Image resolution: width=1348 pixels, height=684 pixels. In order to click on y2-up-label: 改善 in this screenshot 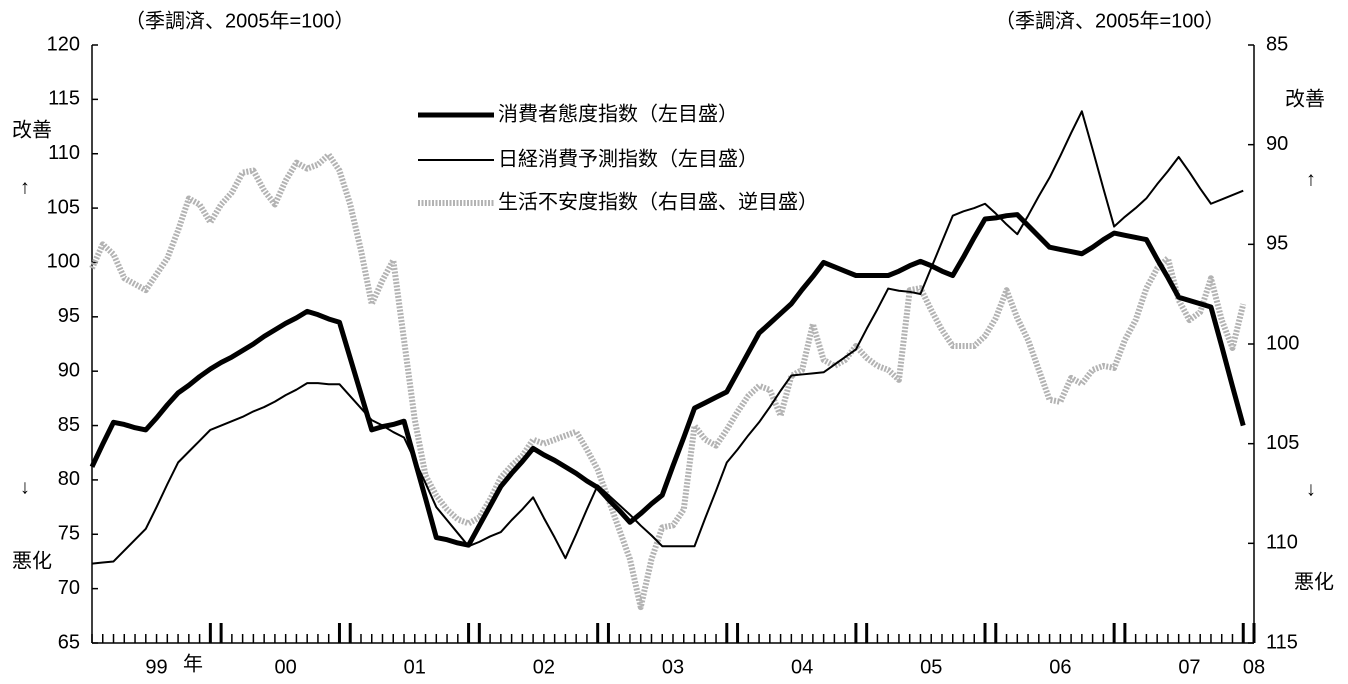, I will do `click(1305, 98)`.